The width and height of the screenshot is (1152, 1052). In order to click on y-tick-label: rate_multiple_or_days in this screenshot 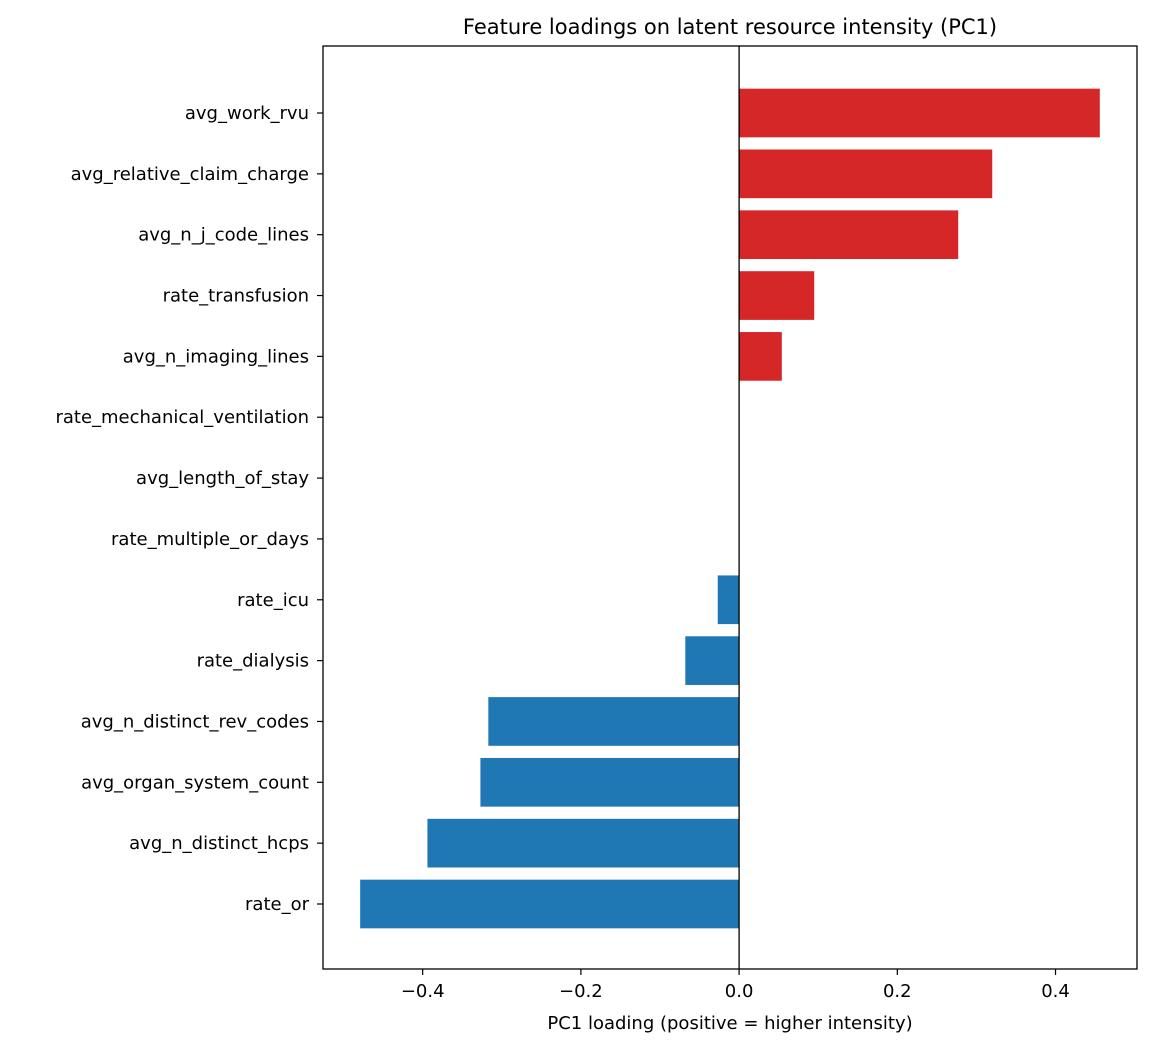, I will do `click(210, 539)`.